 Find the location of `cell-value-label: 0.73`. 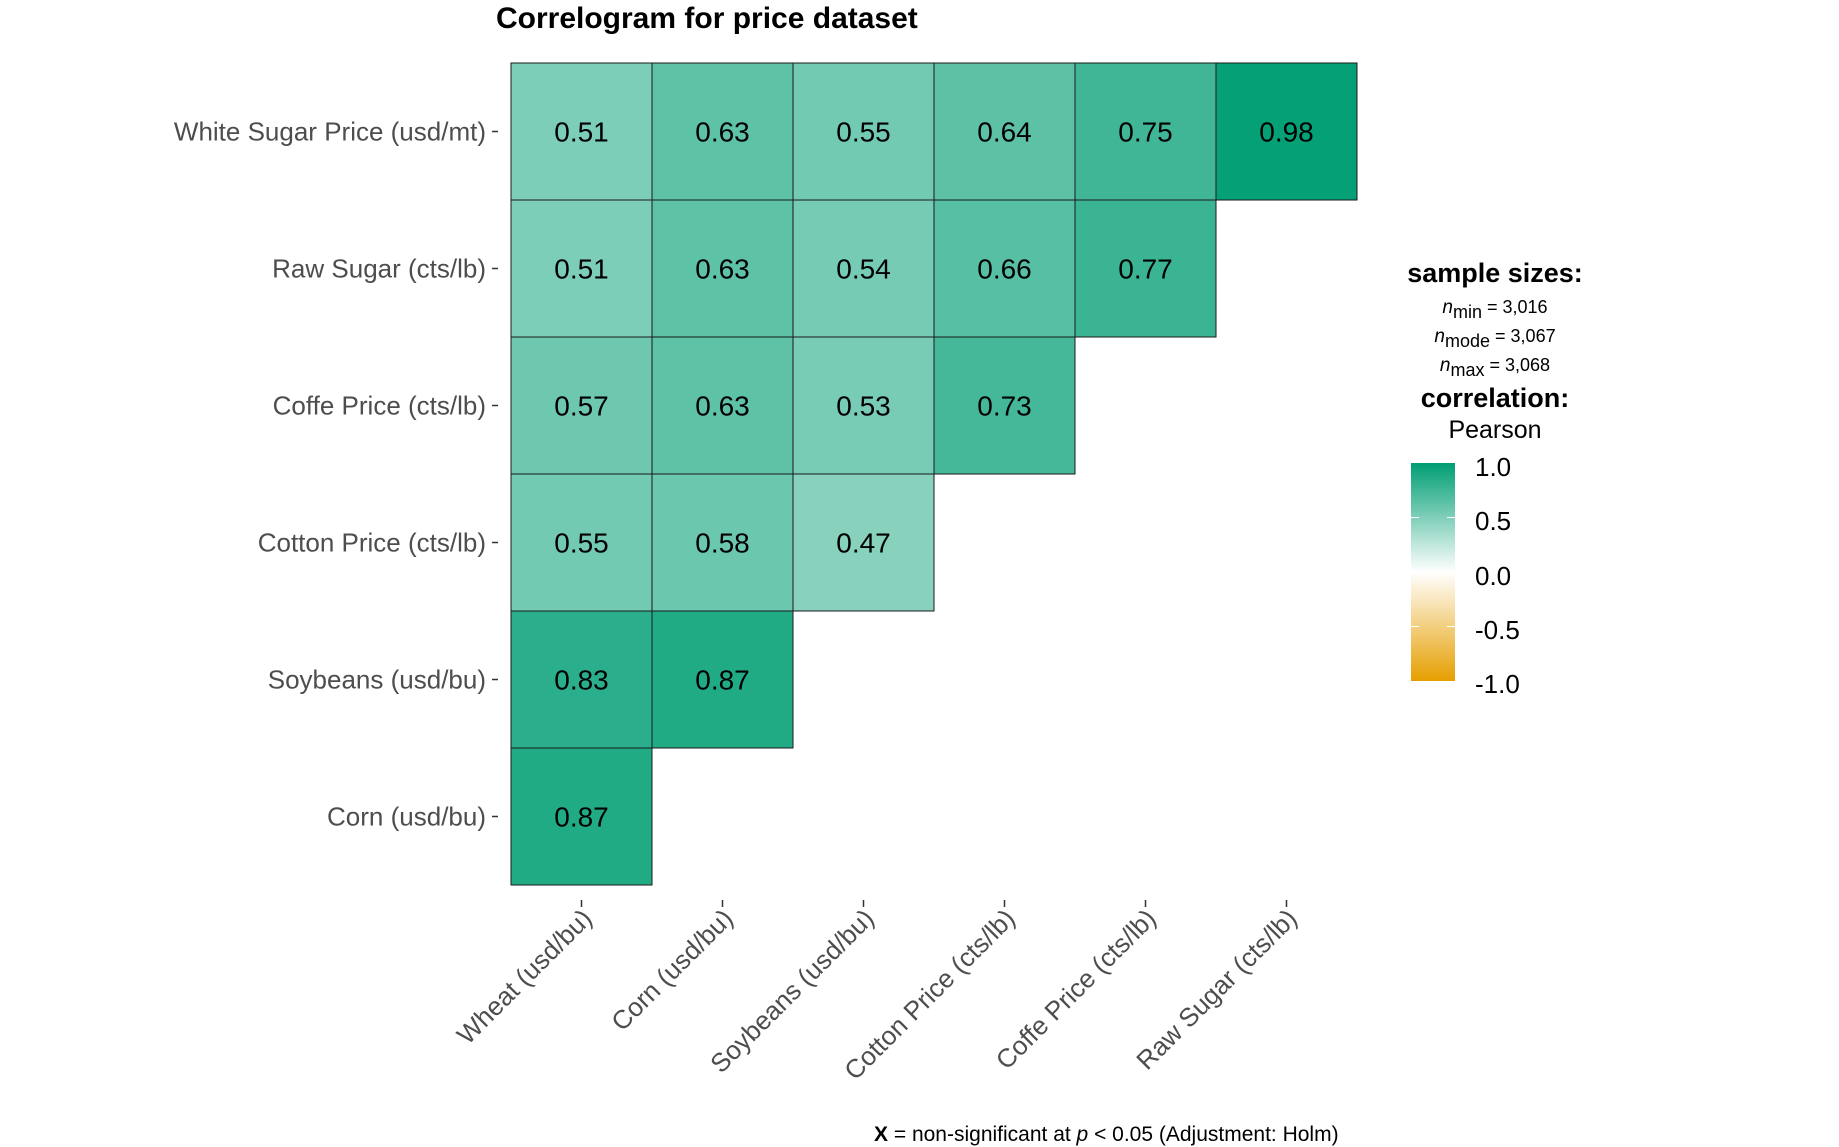

cell-value-label: 0.73 is located at coordinates (1004, 406).